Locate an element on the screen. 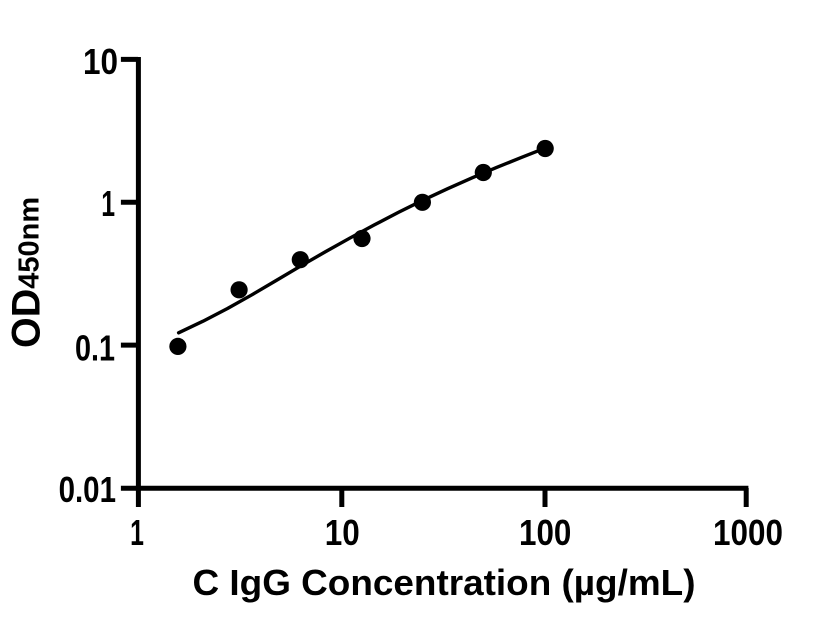 The image size is (816, 640). svg-text: 1000 is located at coordinates (748, 532).